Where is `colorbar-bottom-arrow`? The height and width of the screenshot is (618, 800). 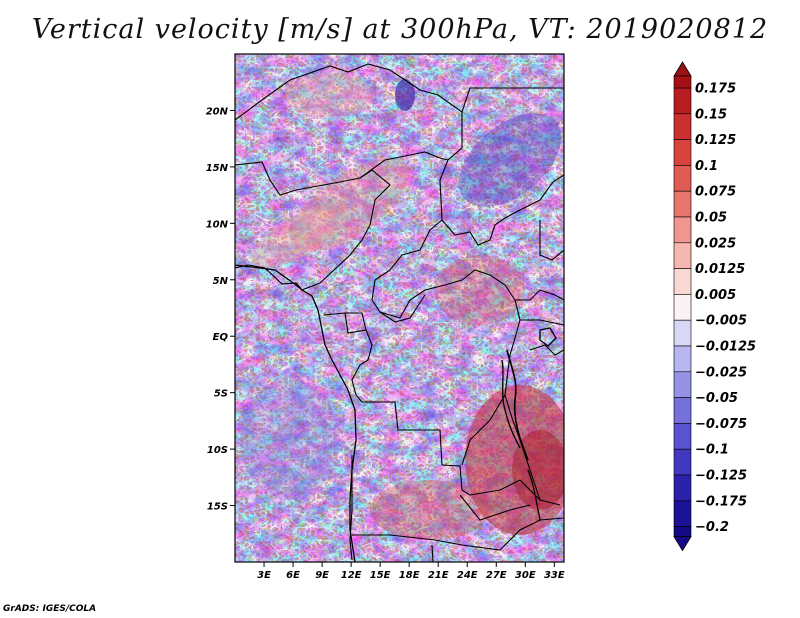
colorbar-bottom-arrow is located at coordinates (682, 544).